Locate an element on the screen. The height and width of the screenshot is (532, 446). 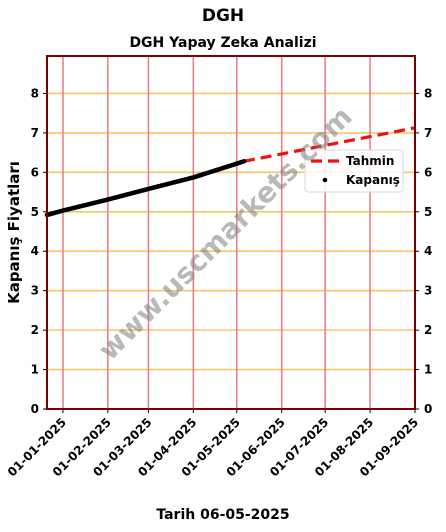
chart-title: DGH Yapay Zeka Analizi is located at coordinates (223, 43).